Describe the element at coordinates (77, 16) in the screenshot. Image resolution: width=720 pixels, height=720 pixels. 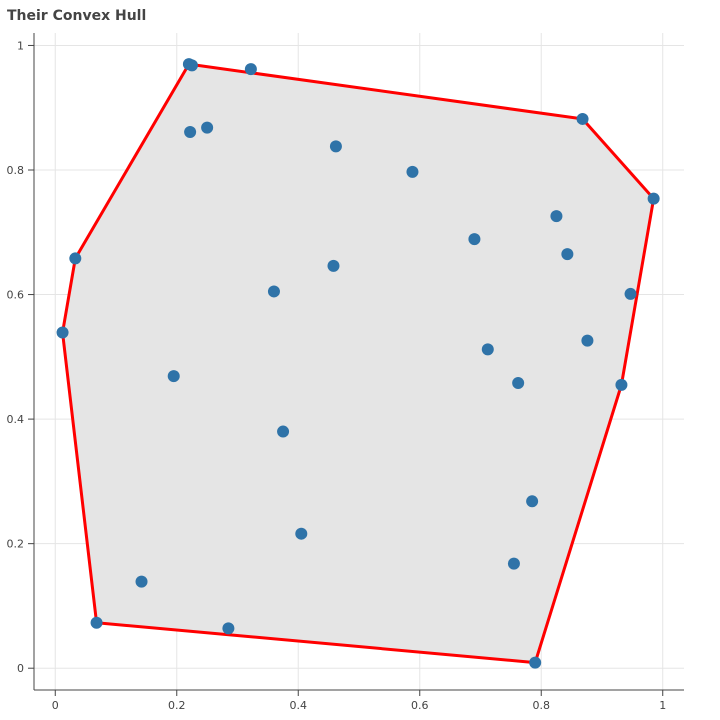
I see `chart-title: Their Convex Hull` at that location.